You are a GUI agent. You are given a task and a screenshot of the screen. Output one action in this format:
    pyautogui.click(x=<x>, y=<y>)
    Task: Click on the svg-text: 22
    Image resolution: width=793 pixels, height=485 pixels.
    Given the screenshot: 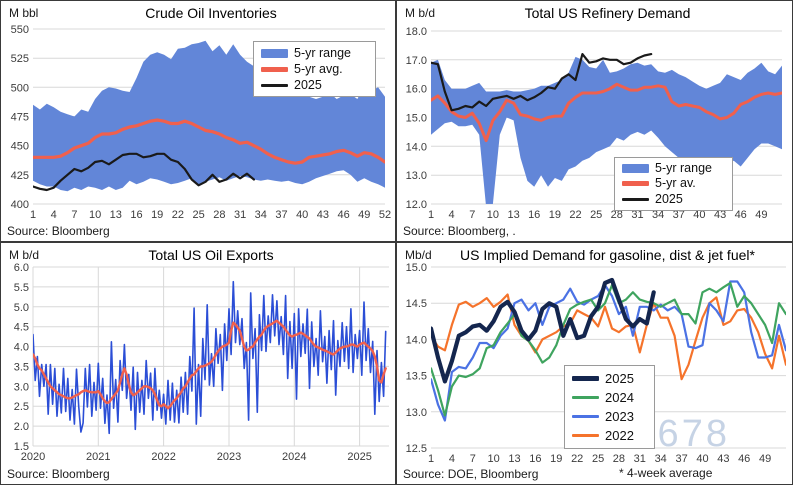 What is the action you would take?
    pyautogui.click(x=577, y=459)
    